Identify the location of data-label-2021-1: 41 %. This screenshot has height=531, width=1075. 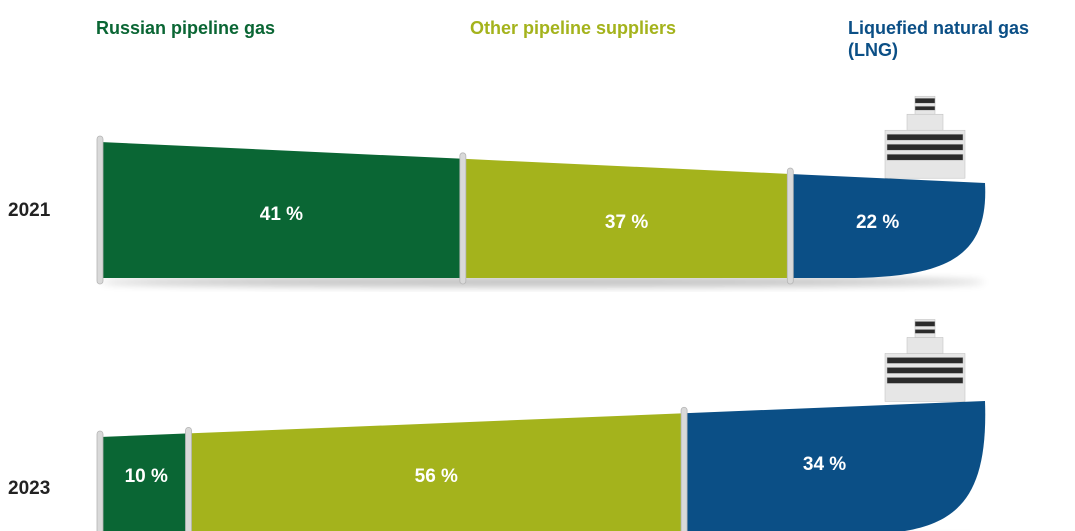
(281, 214).